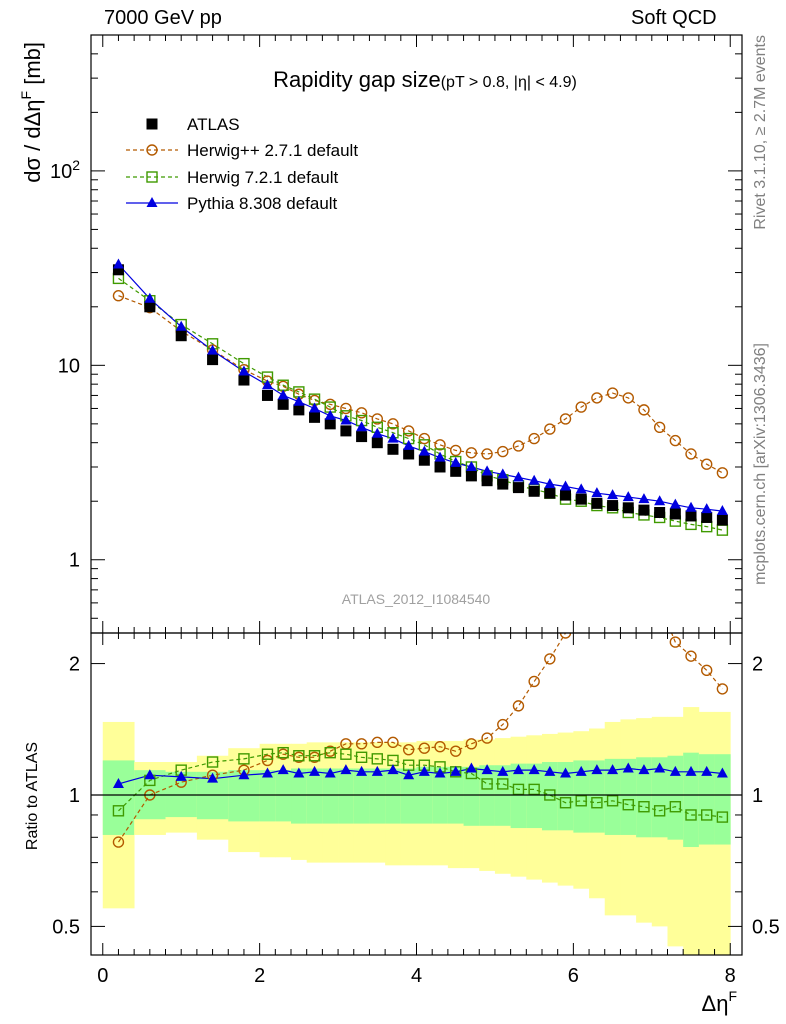  I want to click on top-y-tick-label: 102, so click(65, 170).